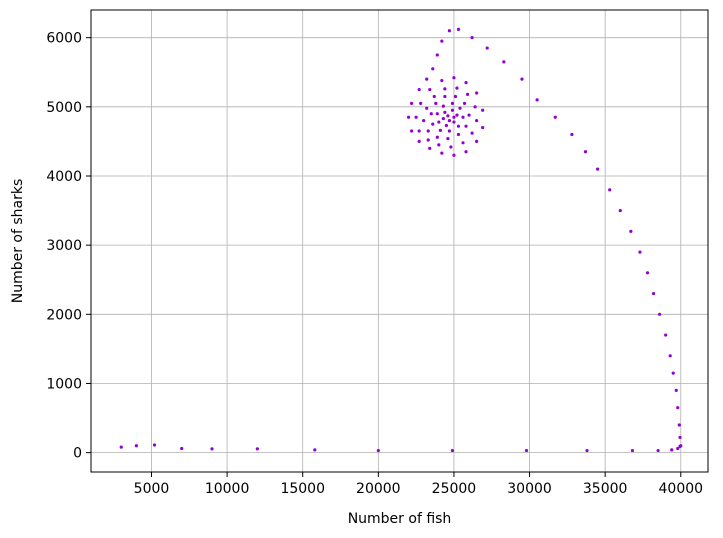  What do you see at coordinates (64, 108) in the screenshot?
I see `y-tick-label: 5000` at bounding box center [64, 108].